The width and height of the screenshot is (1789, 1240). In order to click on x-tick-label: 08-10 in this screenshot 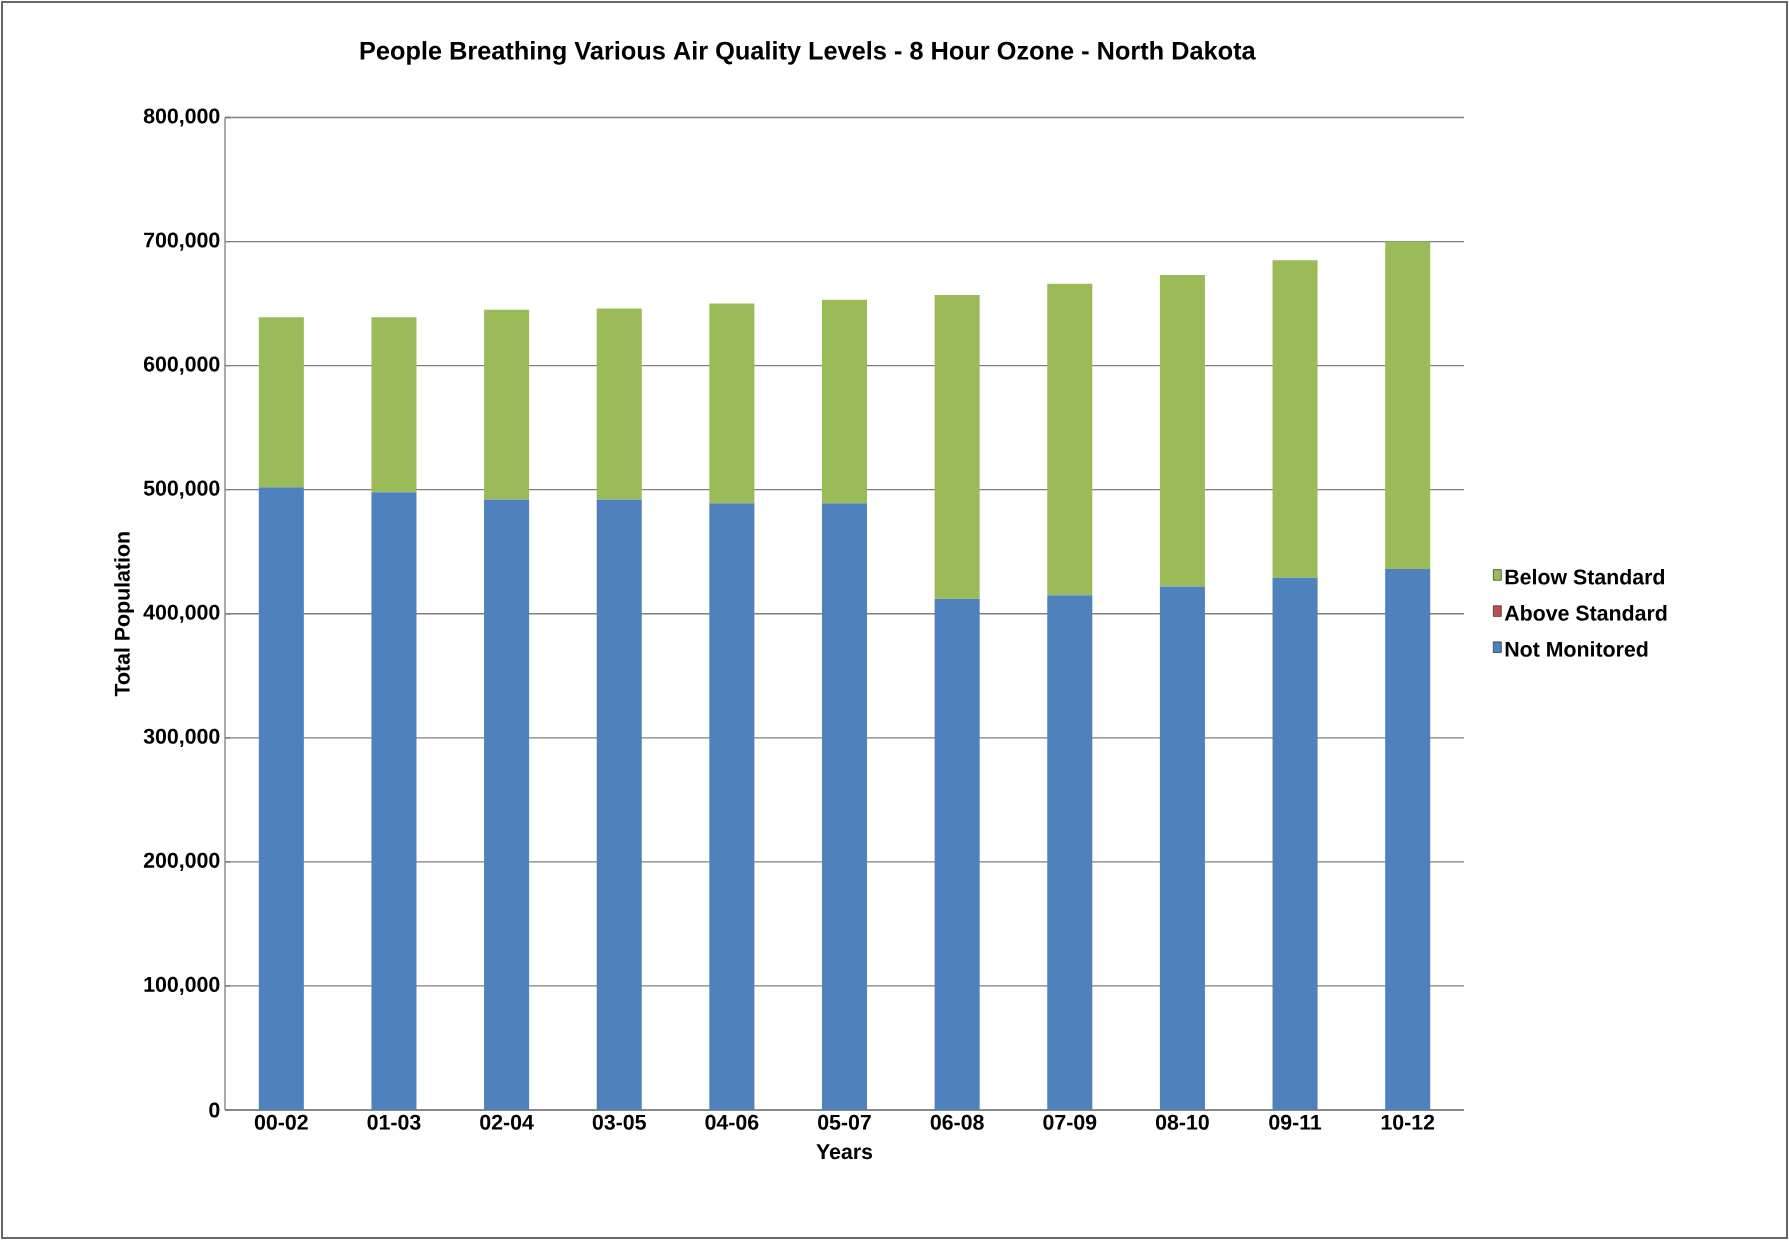, I will do `click(1182, 1122)`.